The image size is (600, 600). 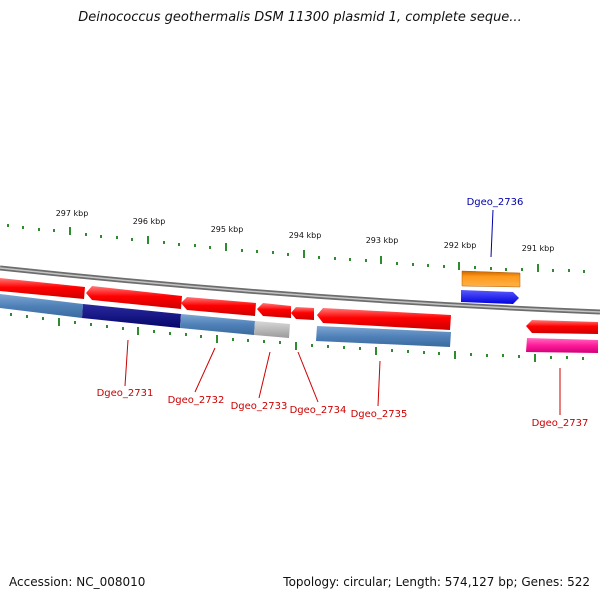 What do you see at coordinates (460, 245) in the screenshot?
I see `kbp-label: 292 kbp` at bounding box center [460, 245].